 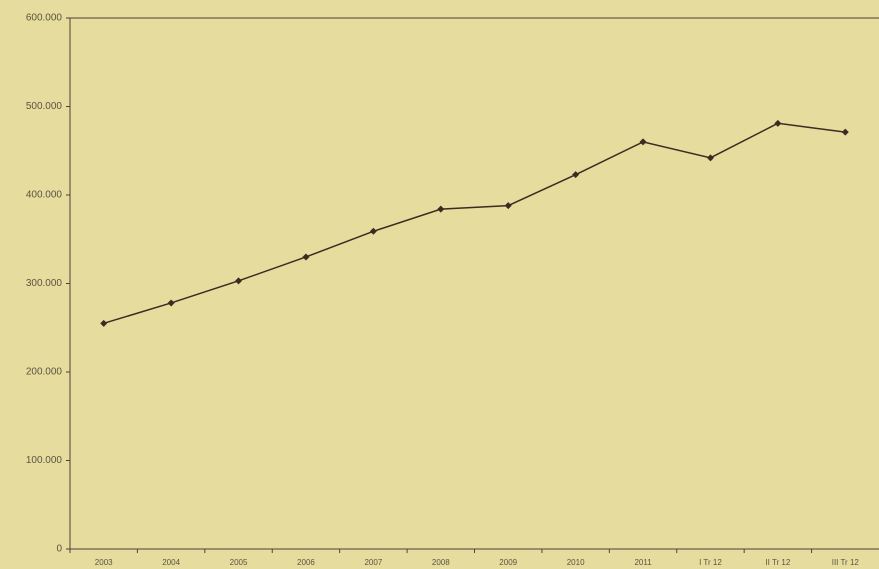 What do you see at coordinates (306, 562) in the screenshot?
I see `x-tick-label: 2006` at bounding box center [306, 562].